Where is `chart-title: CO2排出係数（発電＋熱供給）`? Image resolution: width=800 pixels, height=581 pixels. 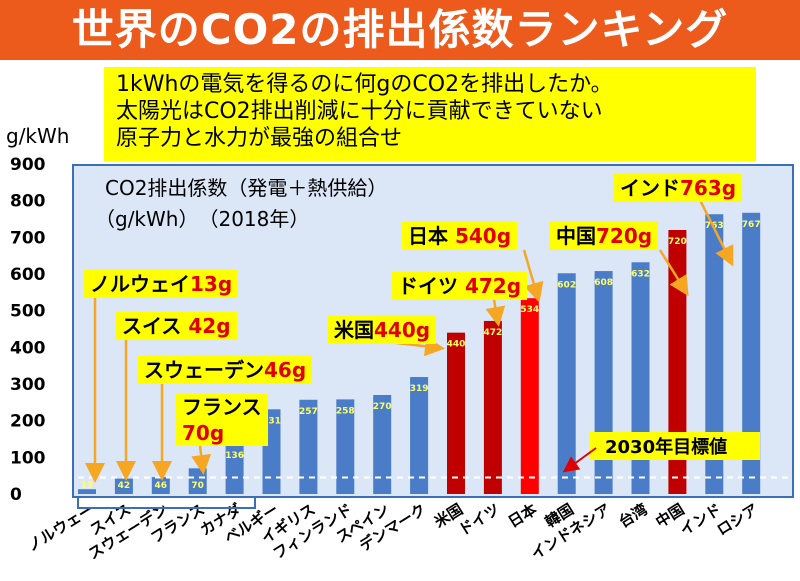 chart-title: CO2排出係数（発電＋熱供給） is located at coordinates (246, 188).